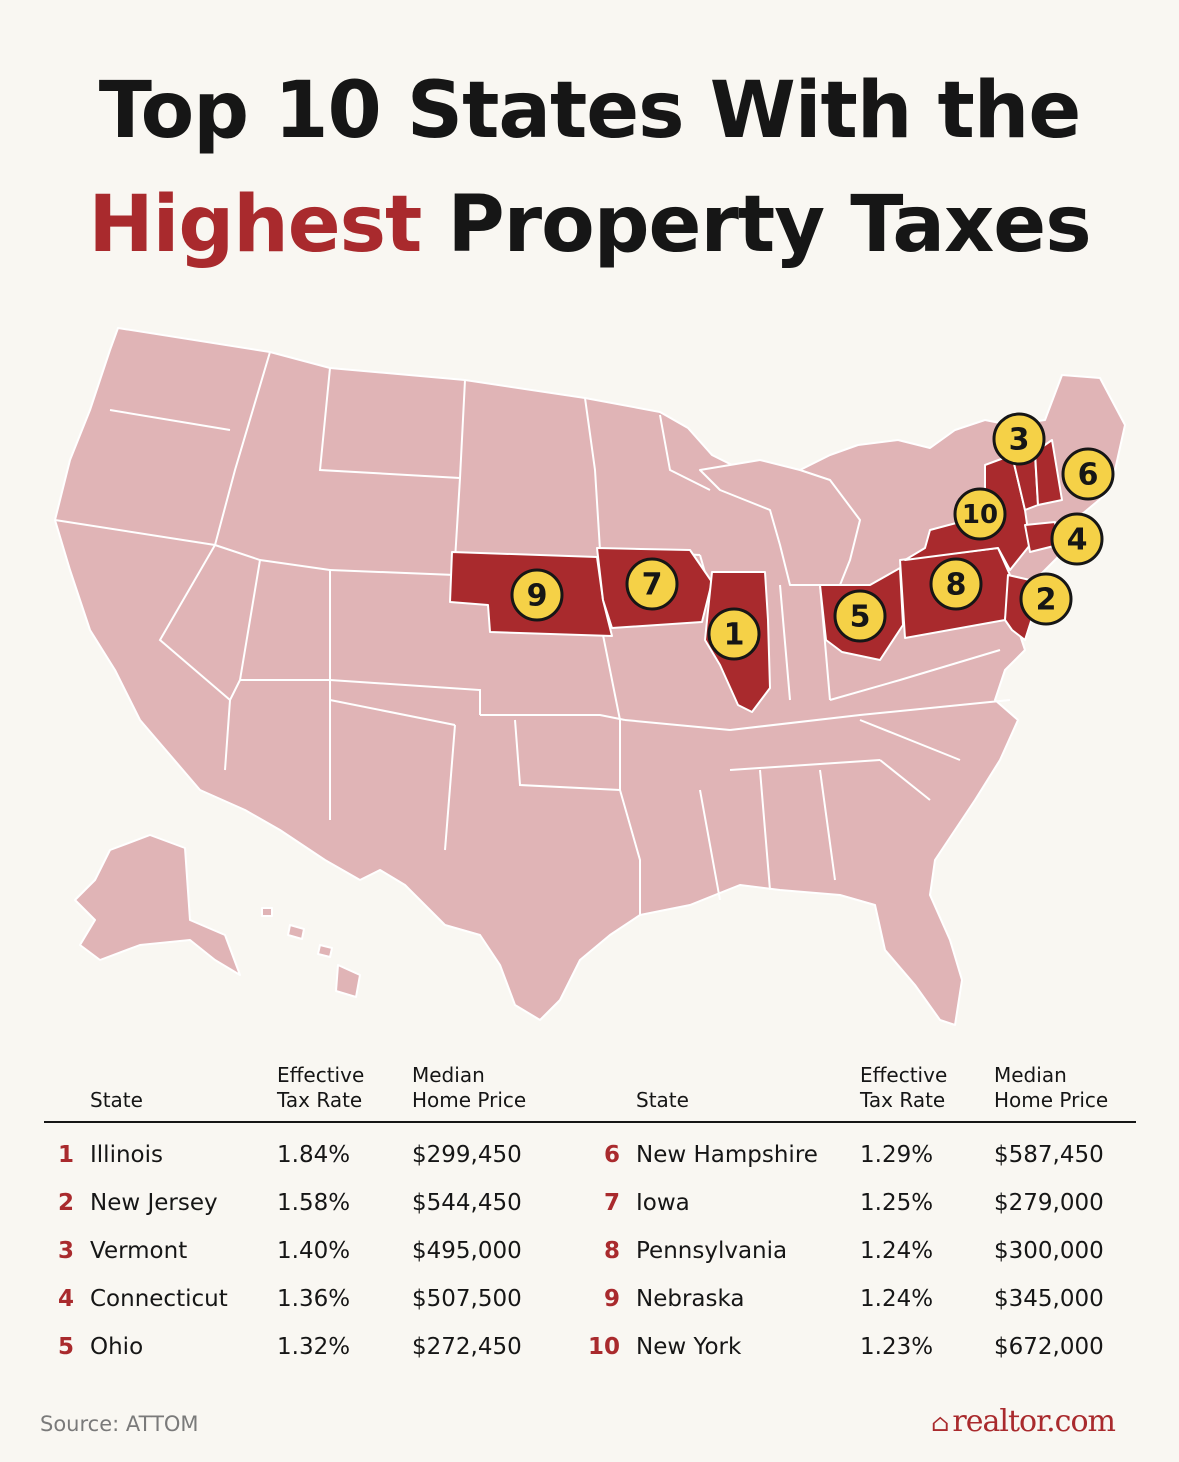 The image size is (1179, 1462). I want to click on row-rate: 1.36%, so click(314, 1299).